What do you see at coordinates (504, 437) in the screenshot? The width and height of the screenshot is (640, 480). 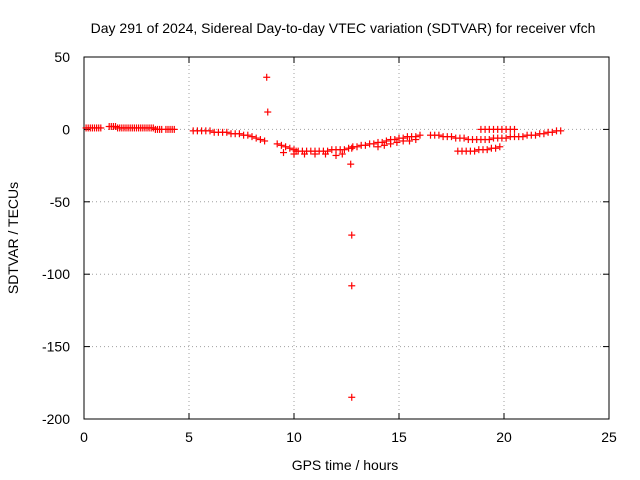 I see `x-tick-label: 20` at bounding box center [504, 437].